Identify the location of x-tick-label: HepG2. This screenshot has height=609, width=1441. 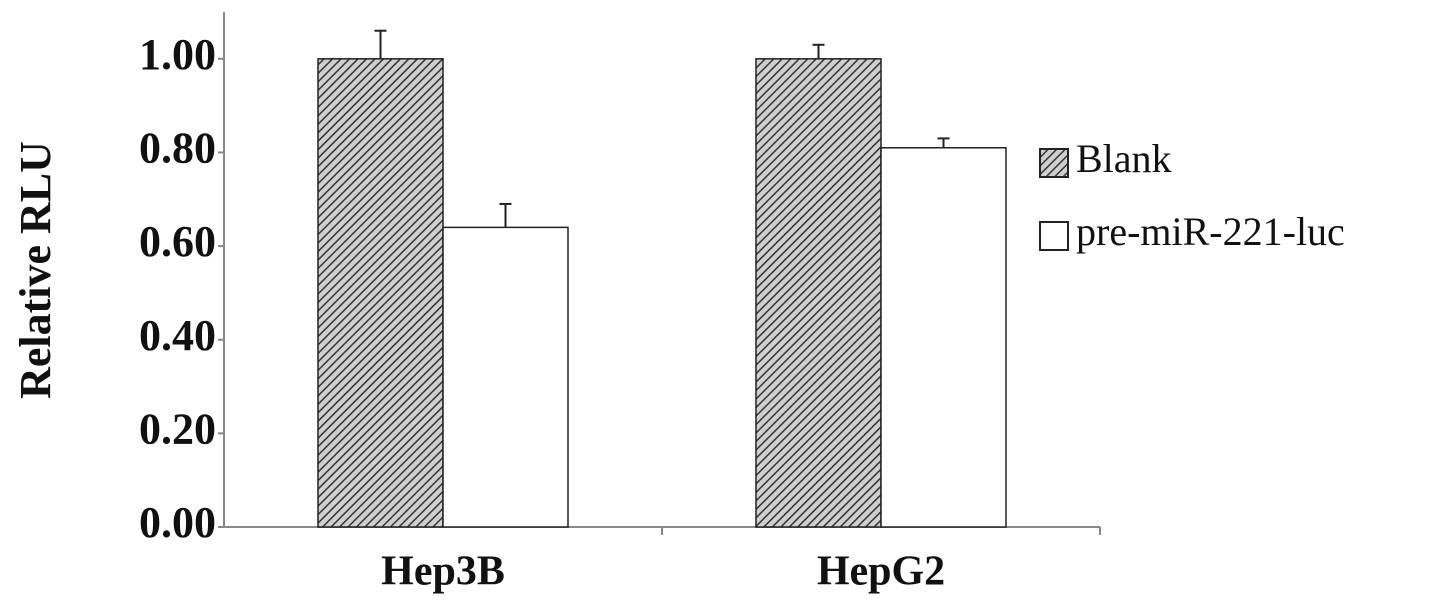
(881, 572).